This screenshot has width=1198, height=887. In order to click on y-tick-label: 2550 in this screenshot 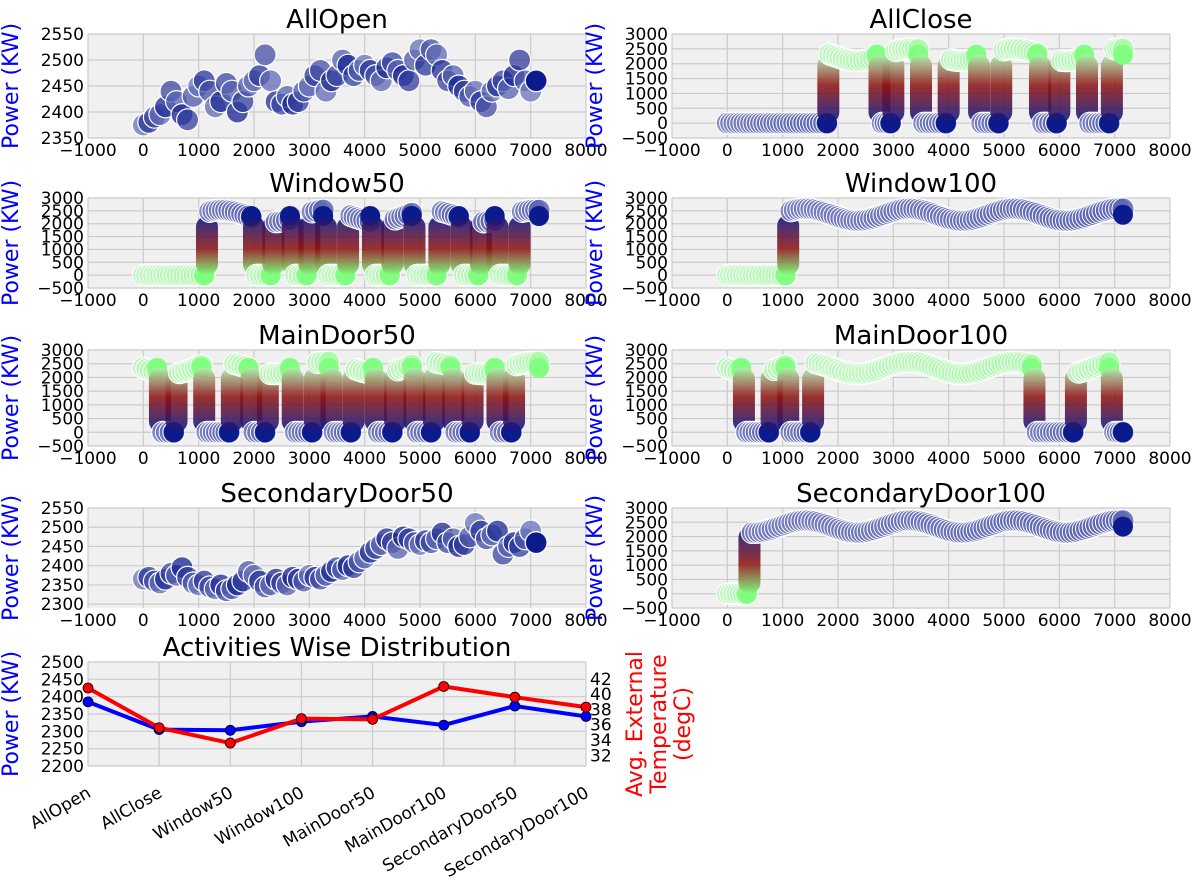, I will do `click(62, 509)`.